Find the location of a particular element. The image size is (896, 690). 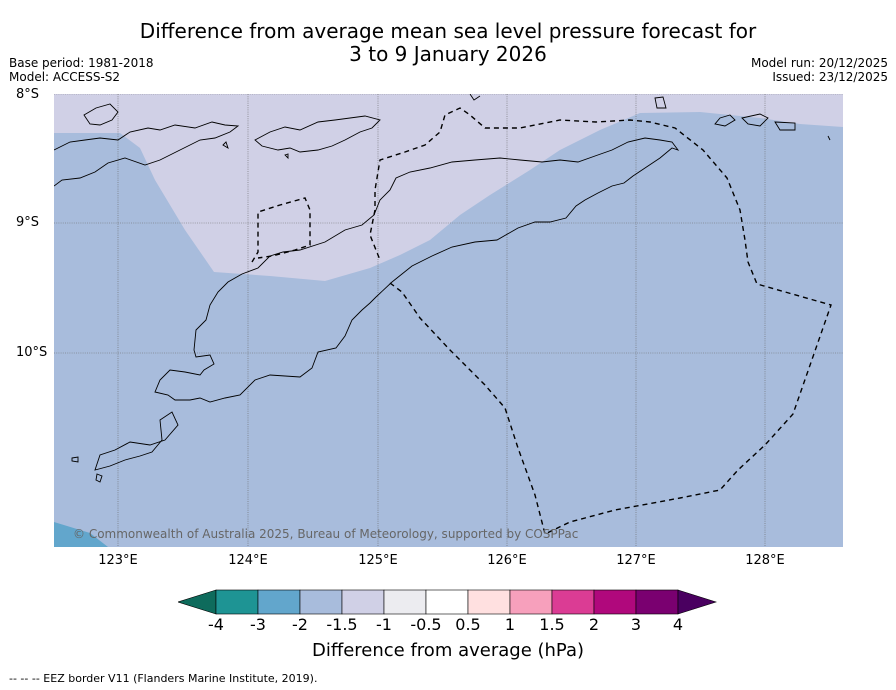

lon-label-124e: 124°E is located at coordinates (248, 560).